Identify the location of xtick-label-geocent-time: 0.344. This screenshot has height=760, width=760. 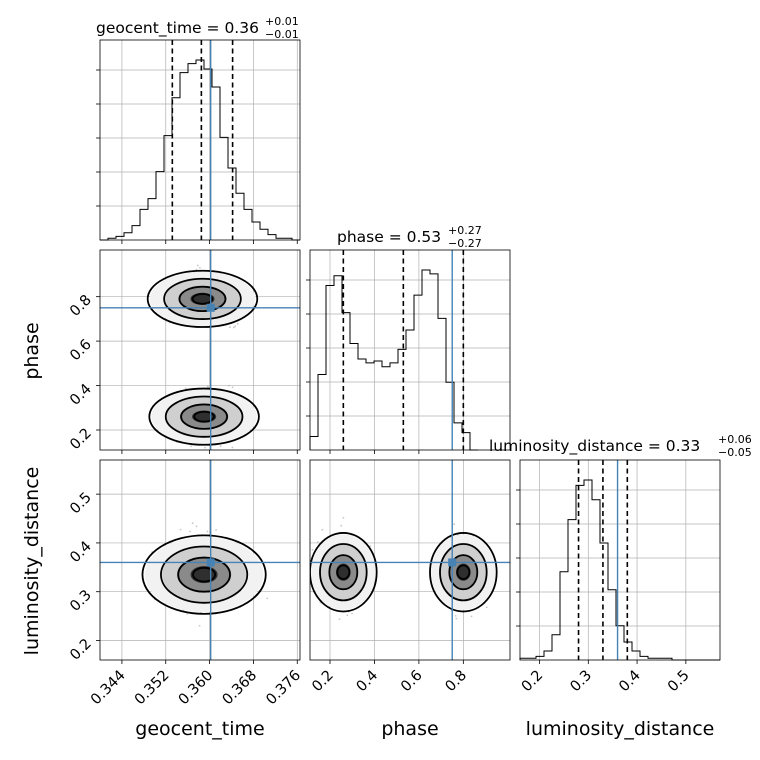
(108, 688).